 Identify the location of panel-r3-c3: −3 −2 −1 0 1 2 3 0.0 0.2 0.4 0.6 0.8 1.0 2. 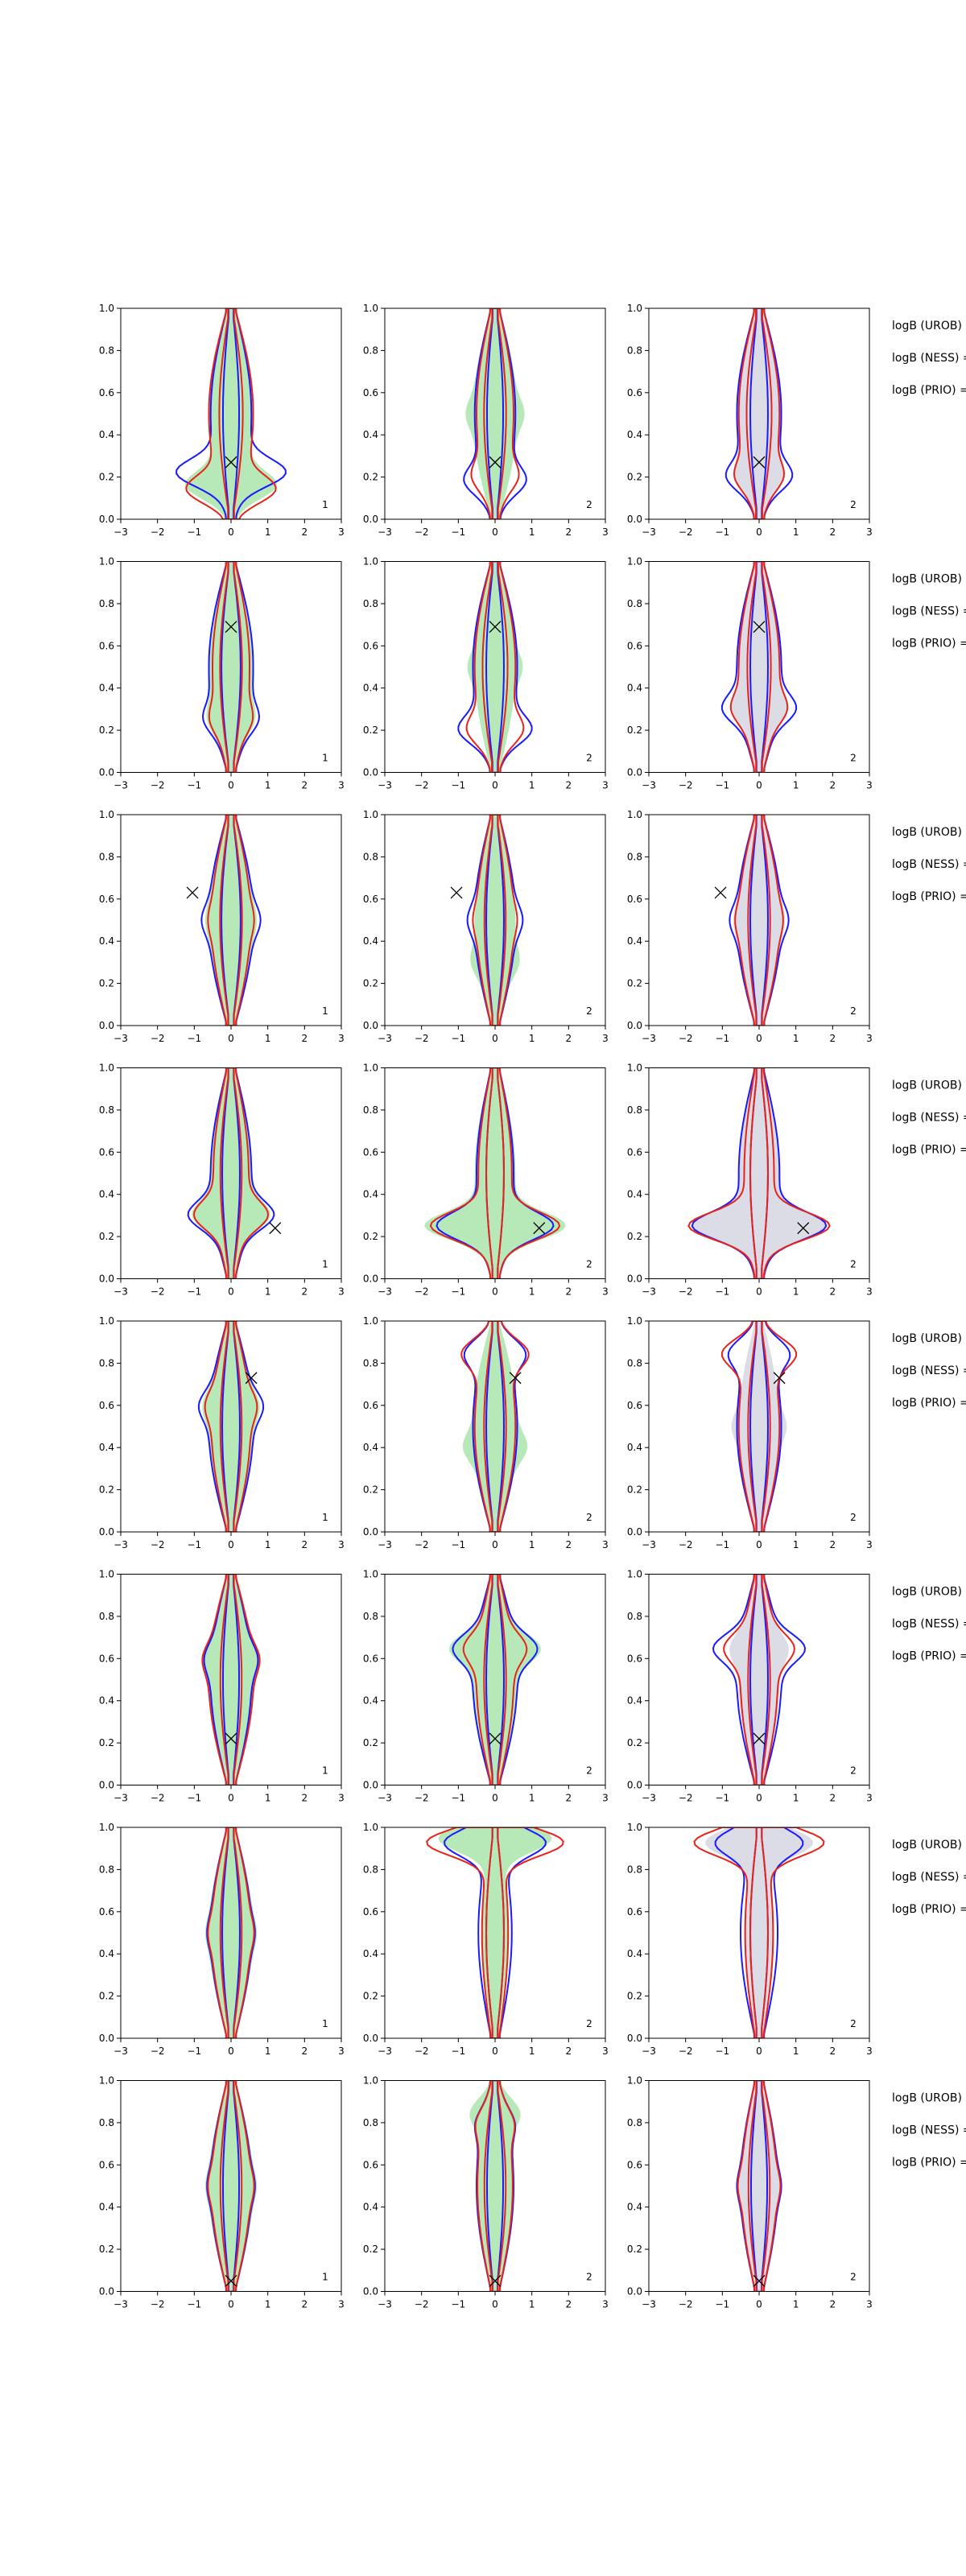
(750, 926).